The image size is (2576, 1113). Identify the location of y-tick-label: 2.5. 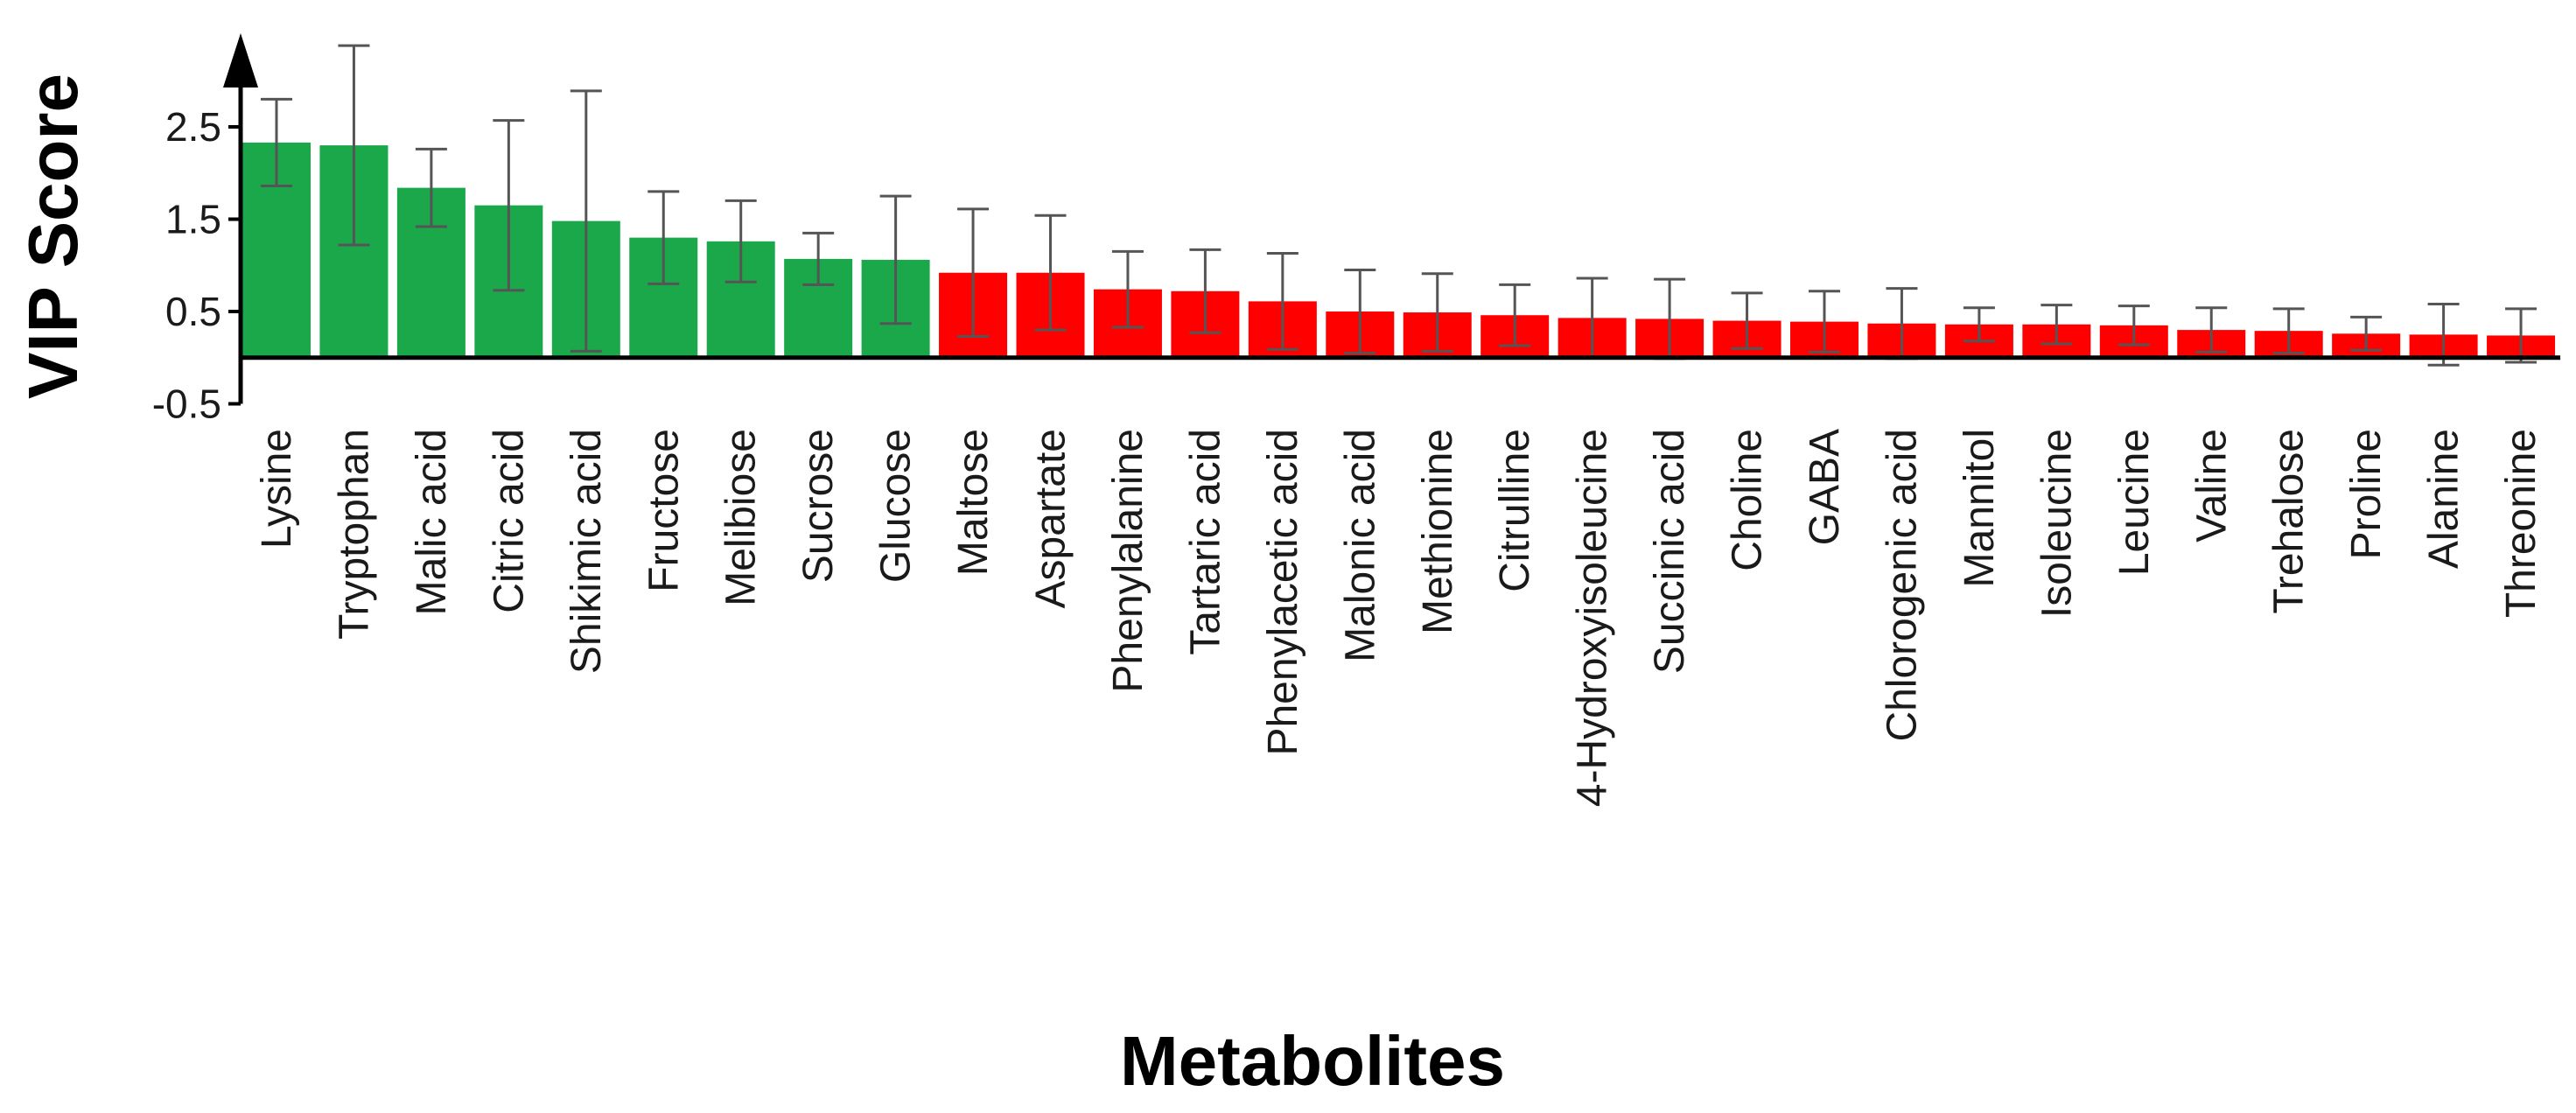
(193, 127).